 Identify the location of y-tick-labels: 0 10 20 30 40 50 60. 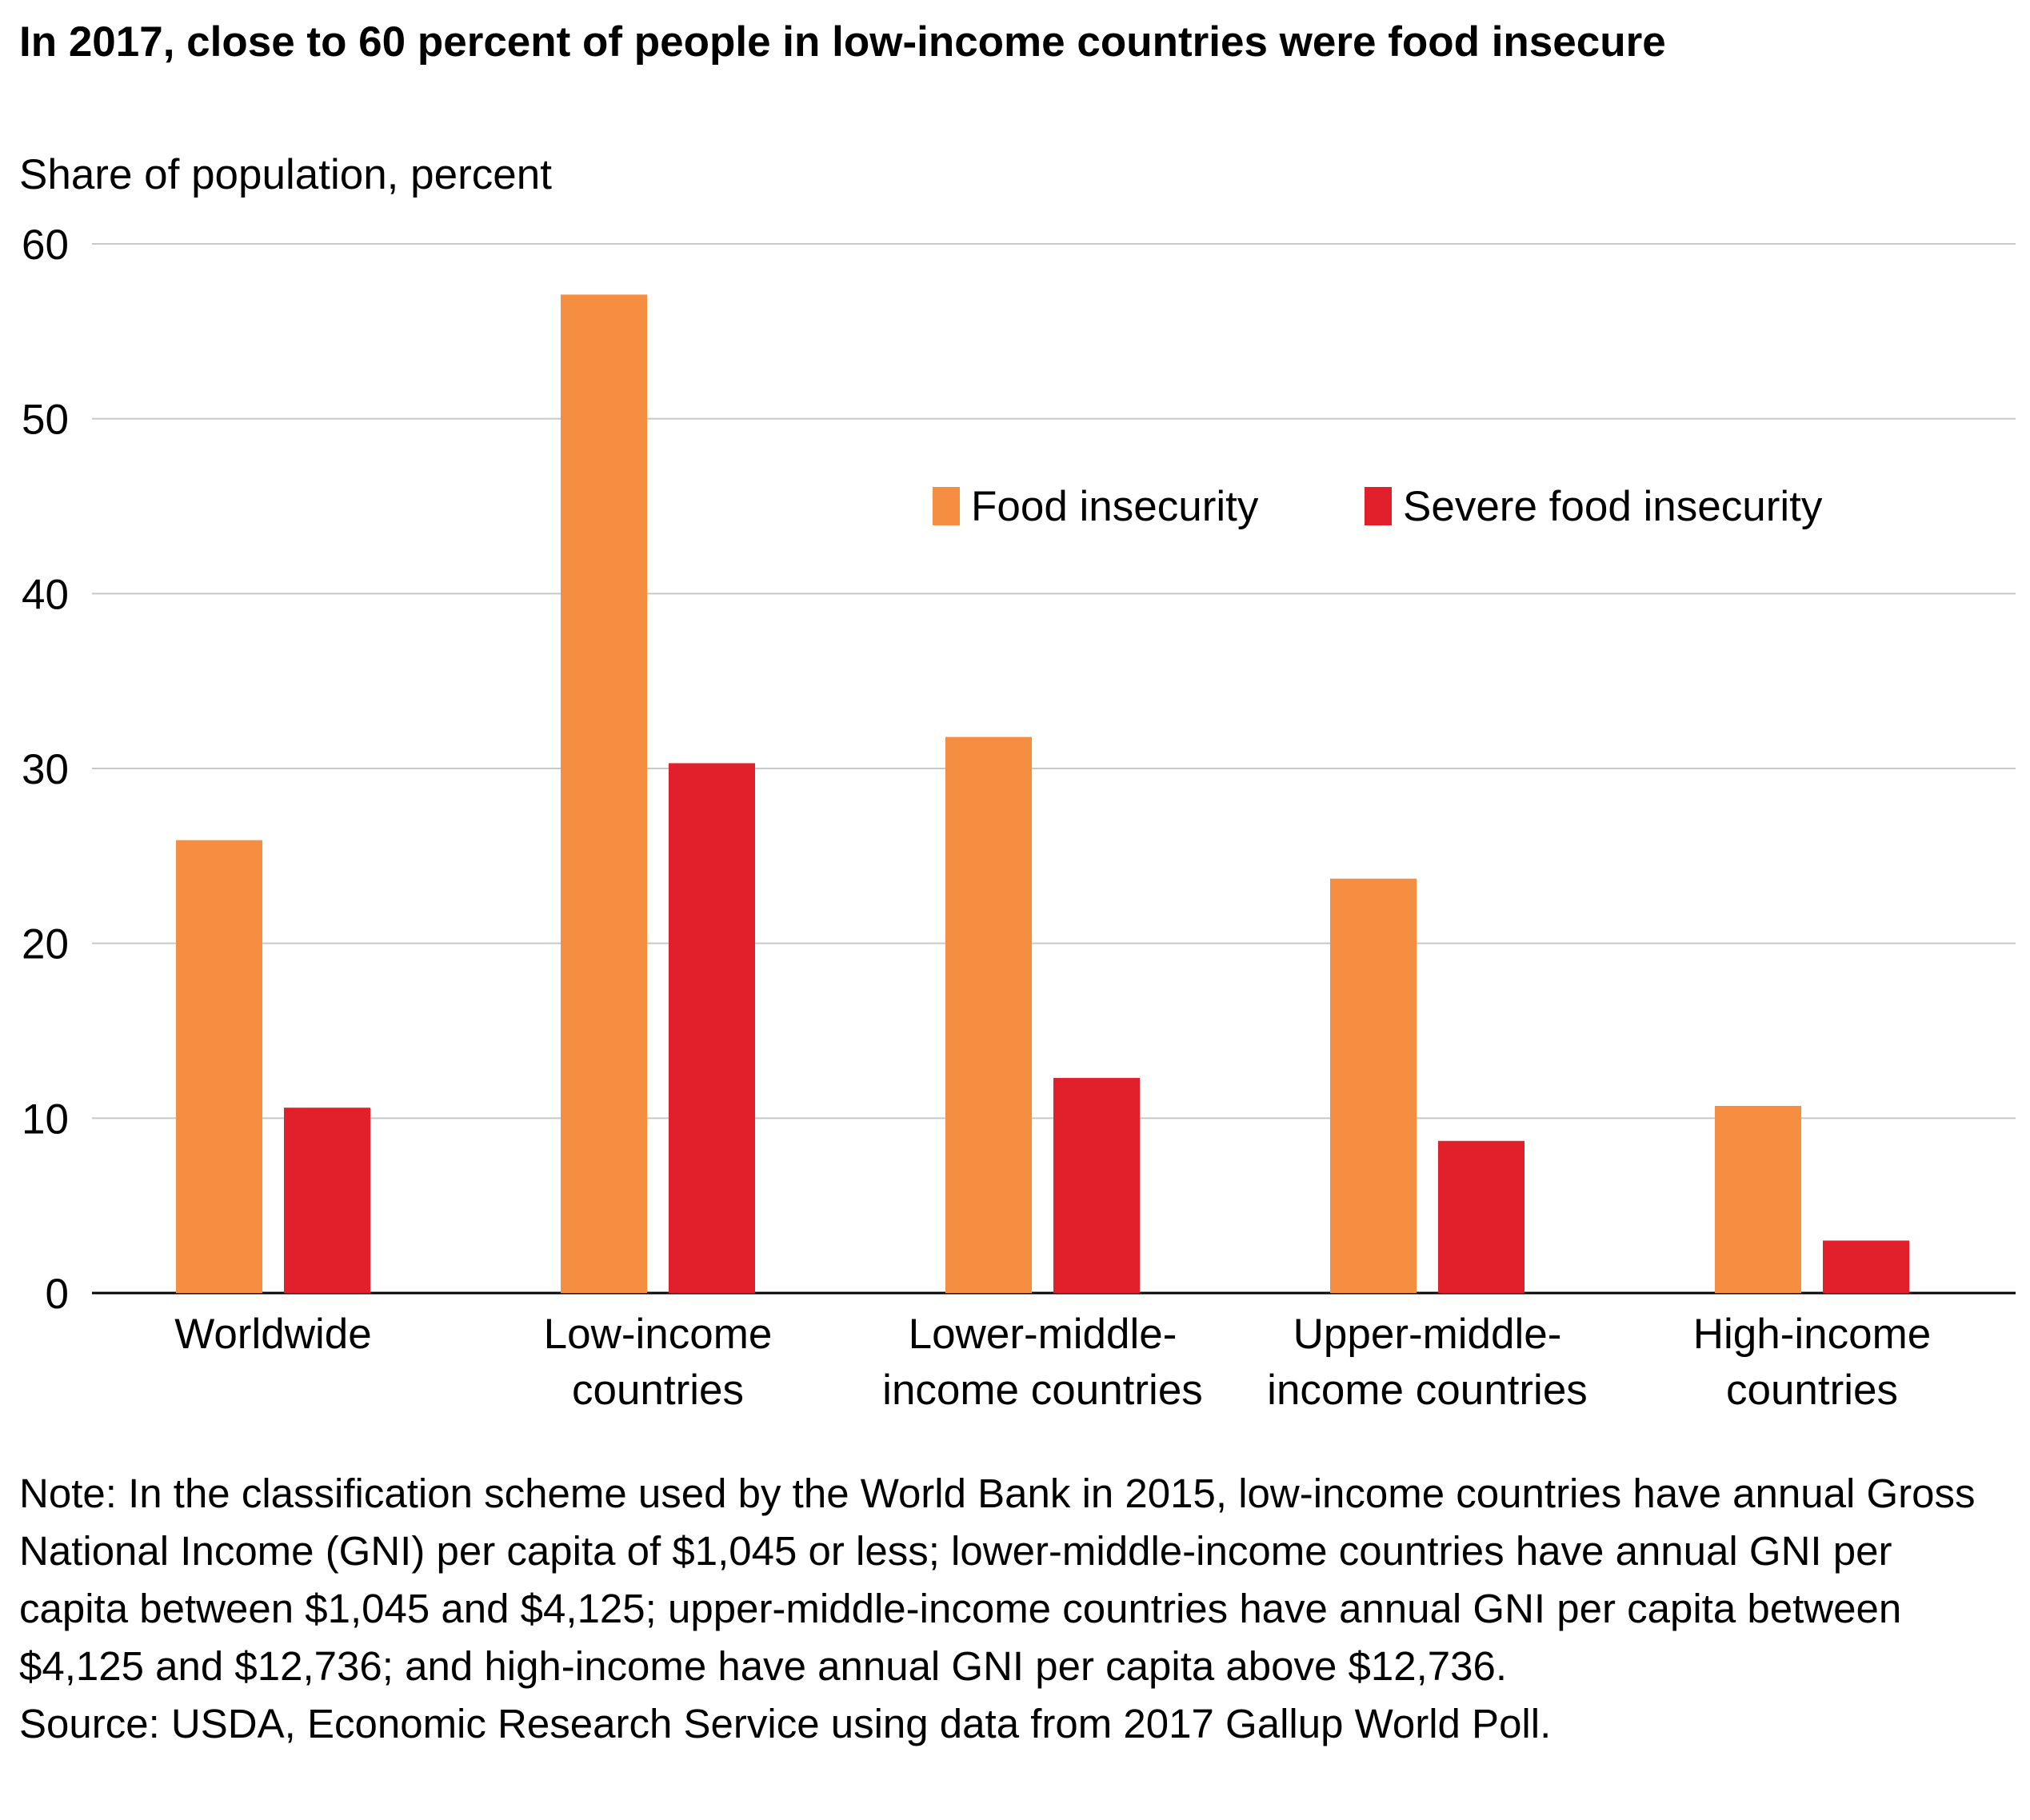
(45, 770).